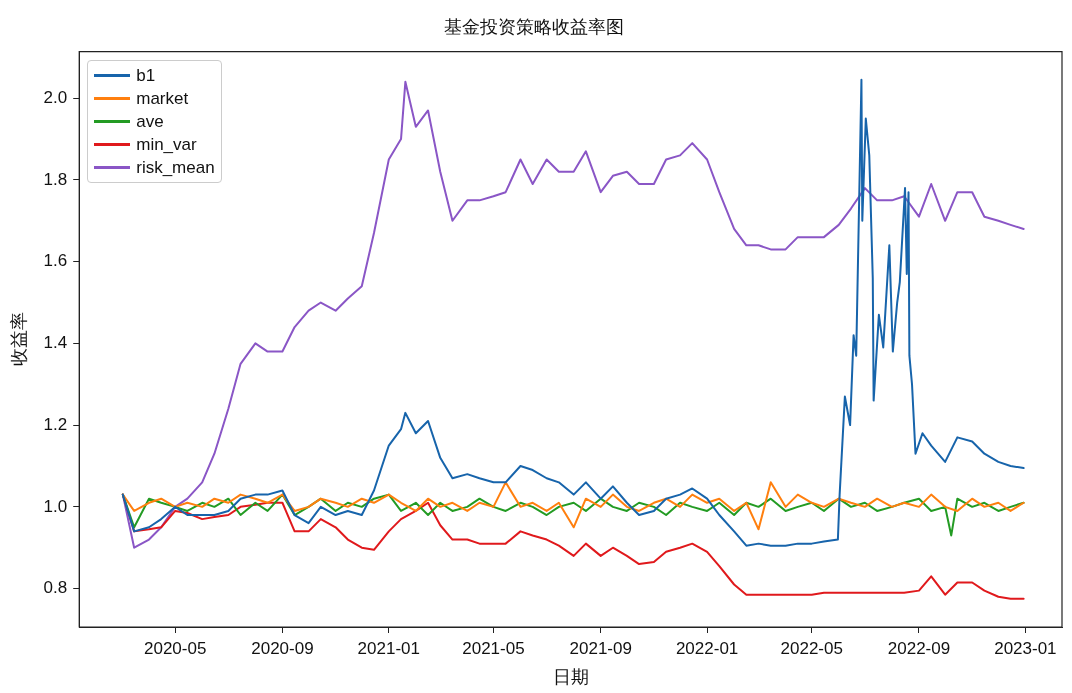 The width and height of the screenshot is (1072, 693). I want to click on y-tick-label: 2.0, so click(55, 97).